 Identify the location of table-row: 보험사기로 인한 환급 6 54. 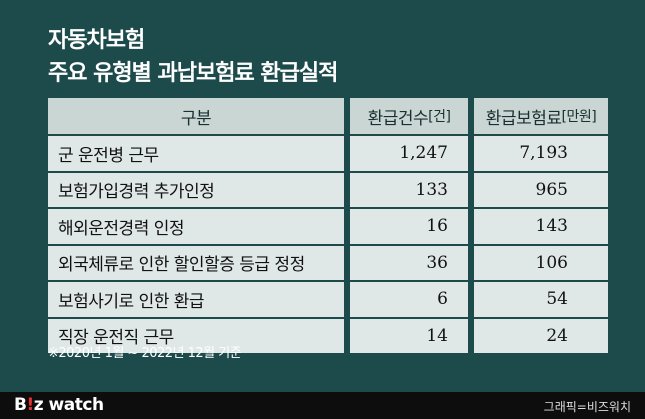
(328, 299).